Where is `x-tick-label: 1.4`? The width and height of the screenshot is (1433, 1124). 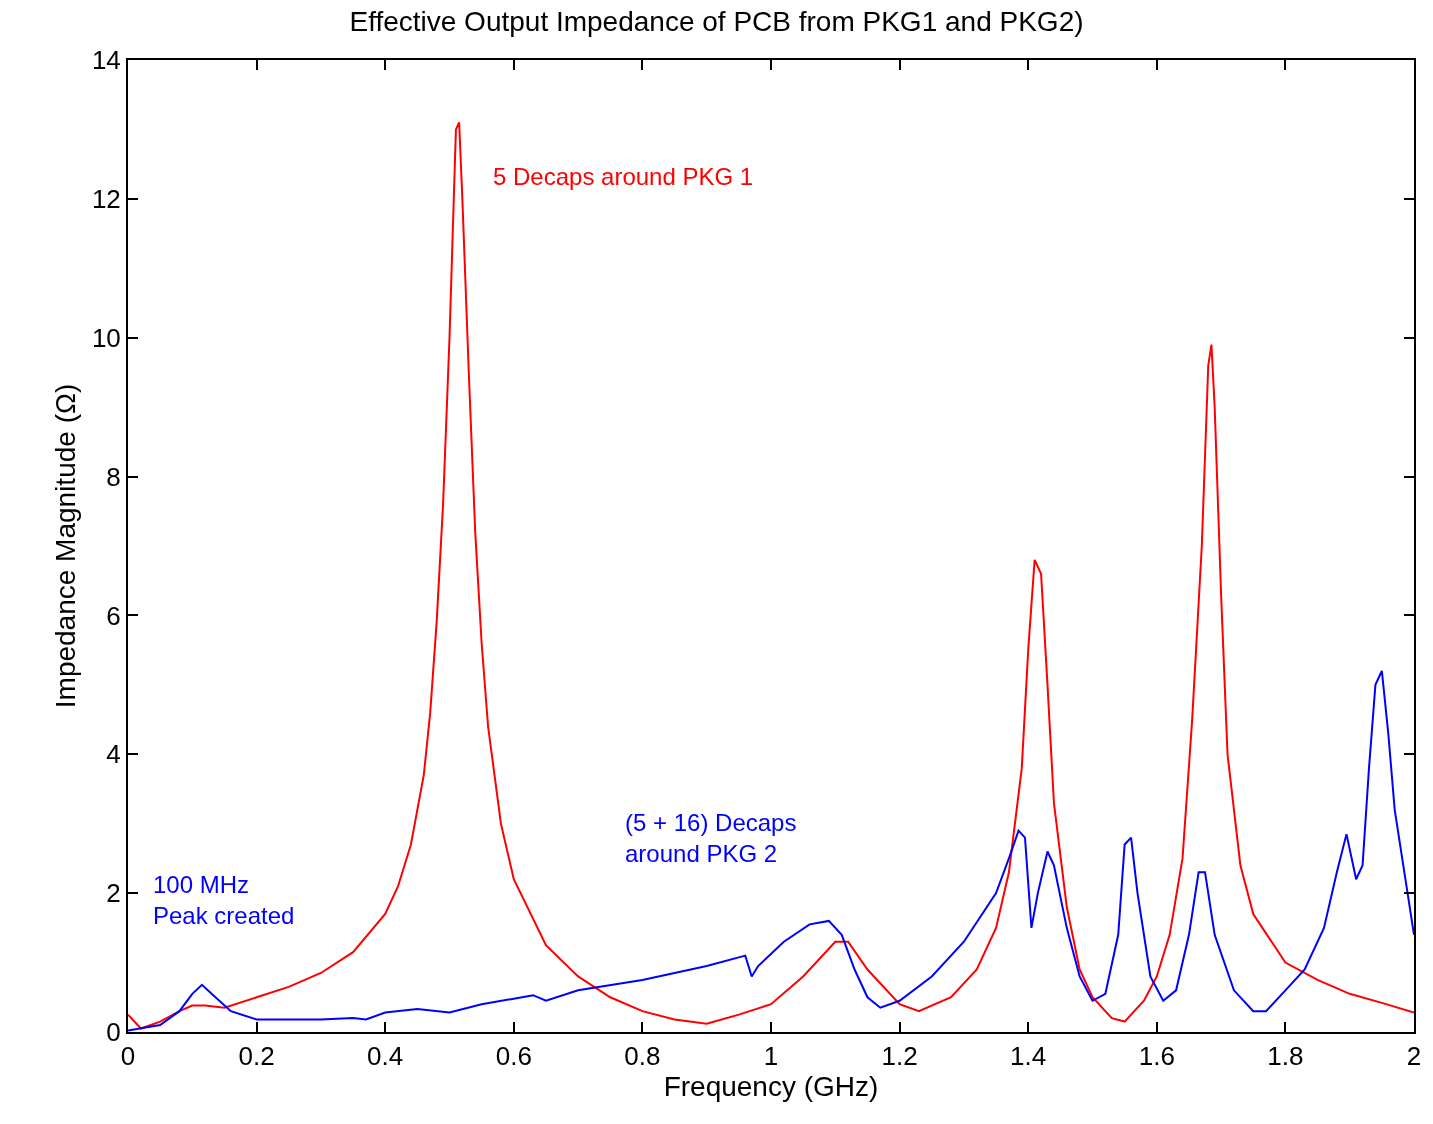
x-tick-label: 1.4 is located at coordinates (1028, 1056).